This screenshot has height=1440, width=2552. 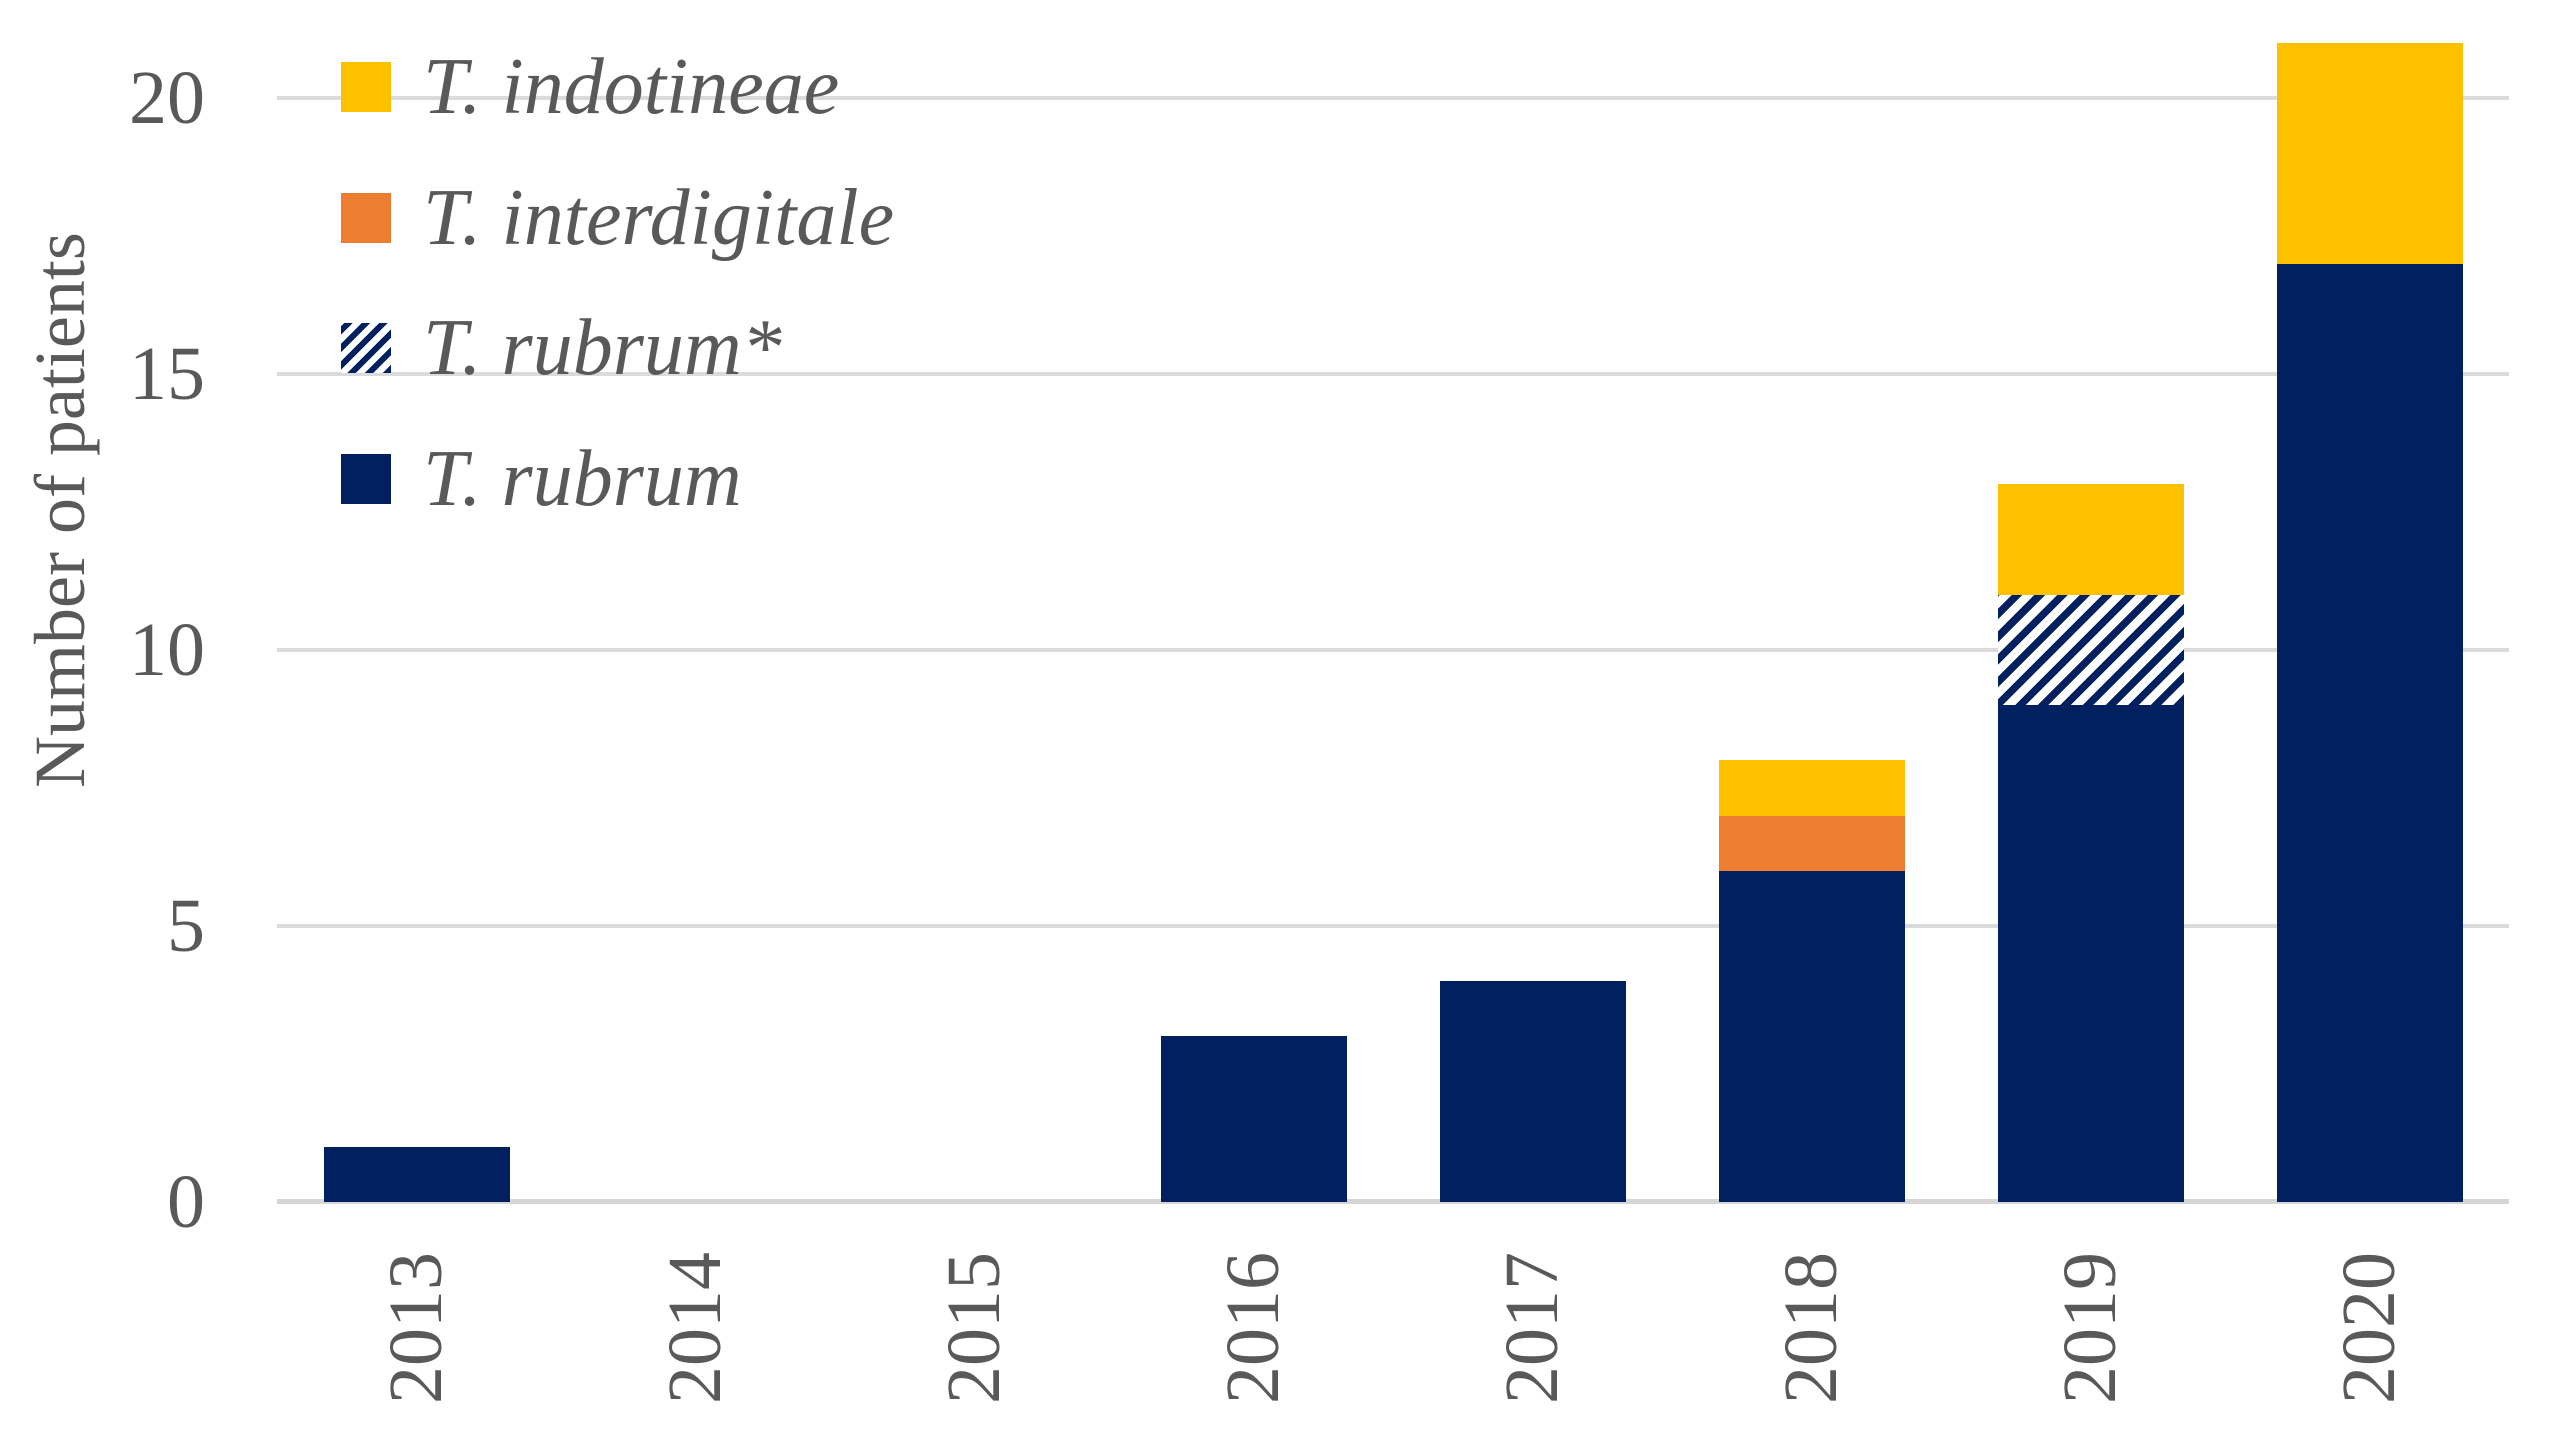 What do you see at coordinates (1253, 1119) in the screenshot?
I see `bar-2016-t-rubrum` at bounding box center [1253, 1119].